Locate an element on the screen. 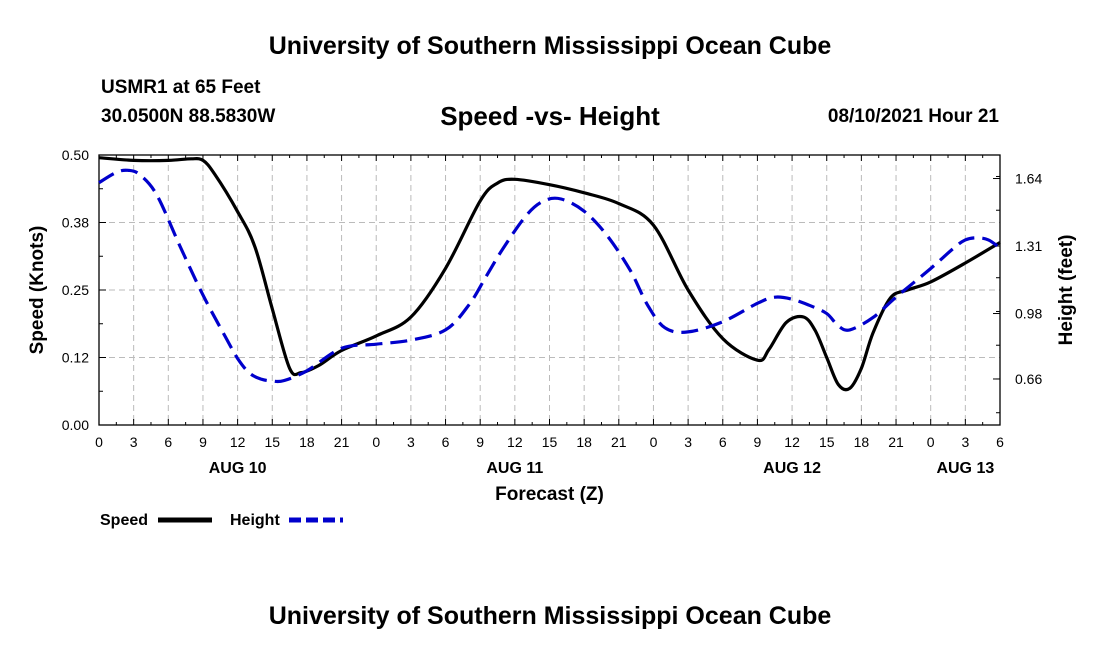 The height and width of the screenshot is (650, 1100). y-tick-label: 0.12 is located at coordinates (75, 358).